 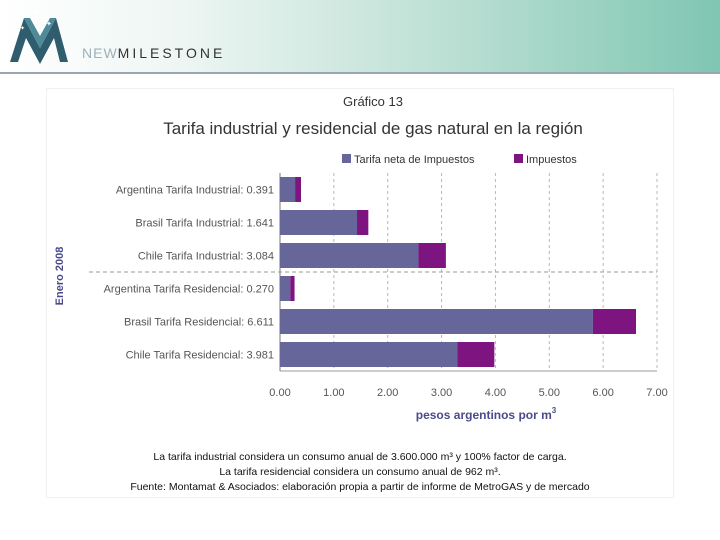 What do you see at coordinates (206, 257) in the screenshot?
I see `y-category-label: Chile Tarifa Industrial: 3.084` at bounding box center [206, 257].